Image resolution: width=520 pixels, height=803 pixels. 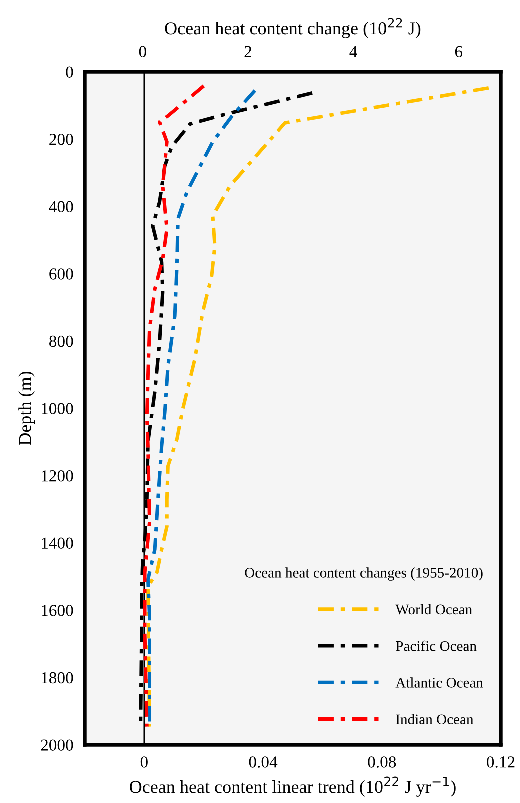 I want to click on y-tick-label: 1800, so click(x=58, y=678).